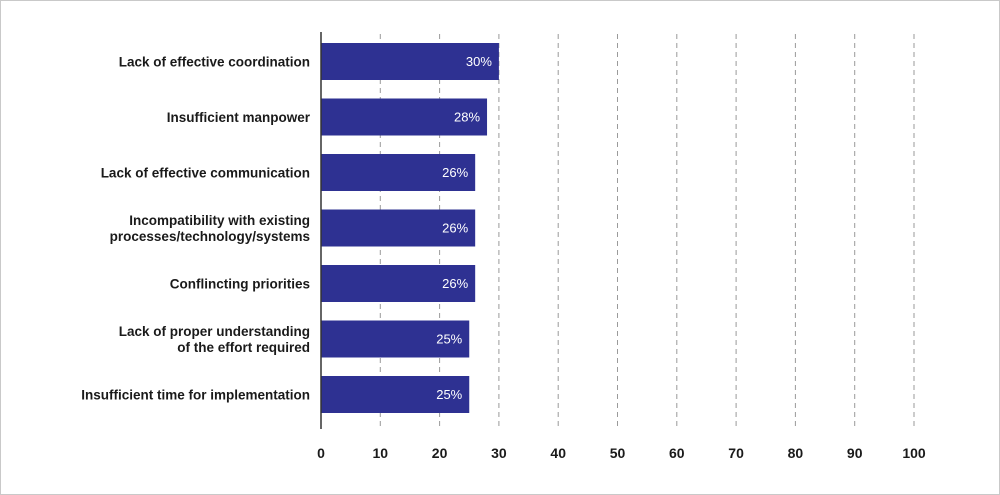 The width and height of the screenshot is (1000, 495). What do you see at coordinates (240, 284) in the screenshot?
I see `category-label: Conflincting priorities` at bounding box center [240, 284].